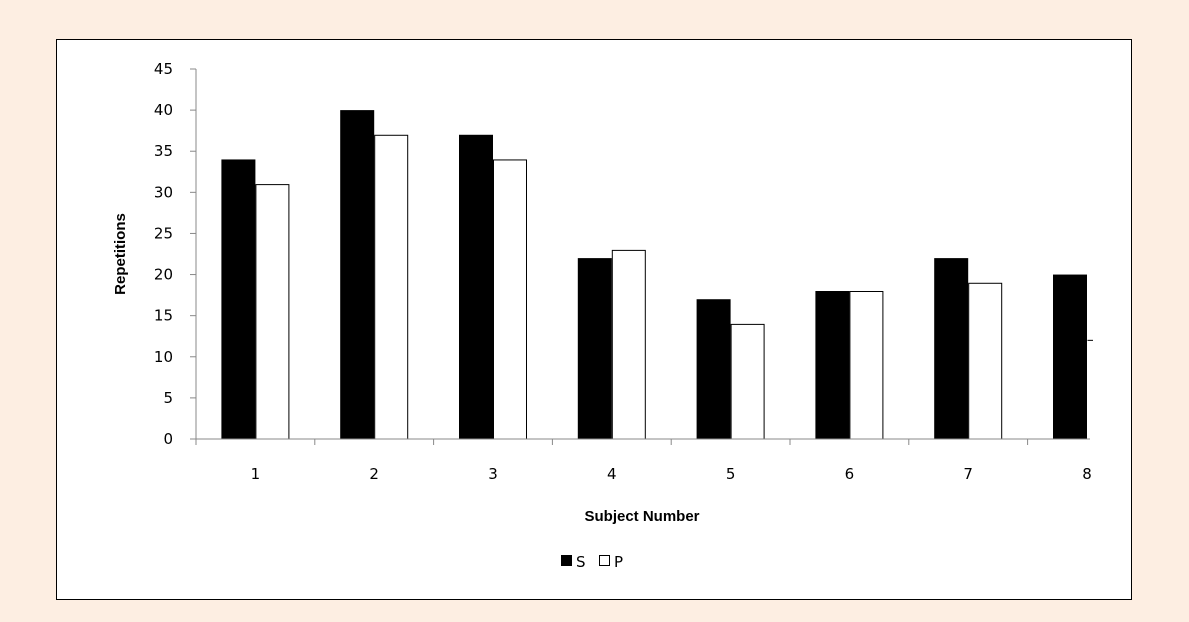 The image size is (1189, 622). What do you see at coordinates (163, 110) in the screenshot?
I see `y-tick-label: 40` at bounding box center [163, 110].